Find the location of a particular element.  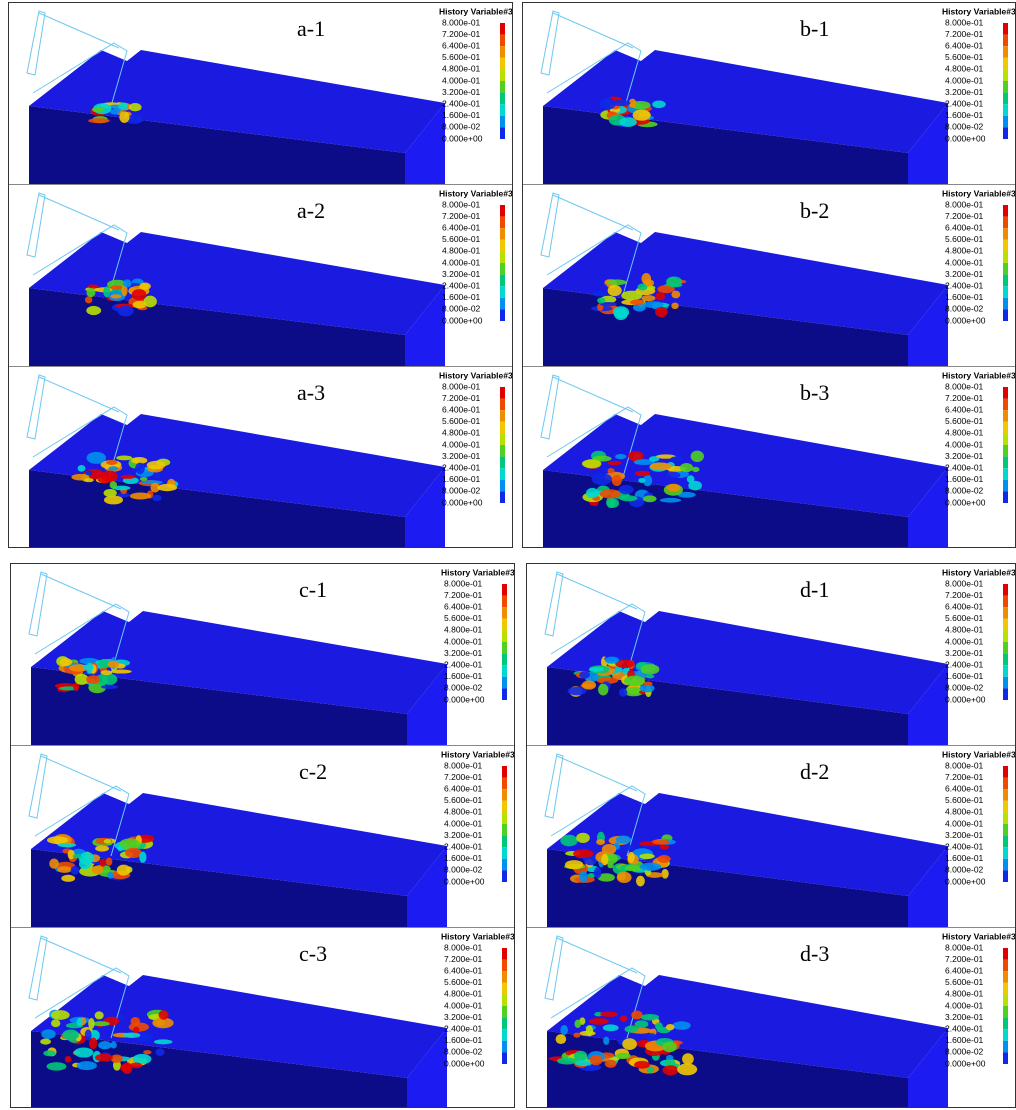

panel-label: a-2 is located at coordinates (311, 210).